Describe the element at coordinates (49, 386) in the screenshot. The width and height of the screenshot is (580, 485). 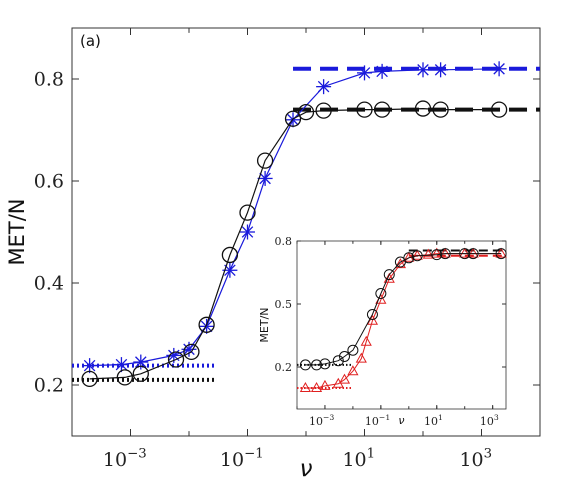
I see `main-ytick-label: 0.2` at that location.